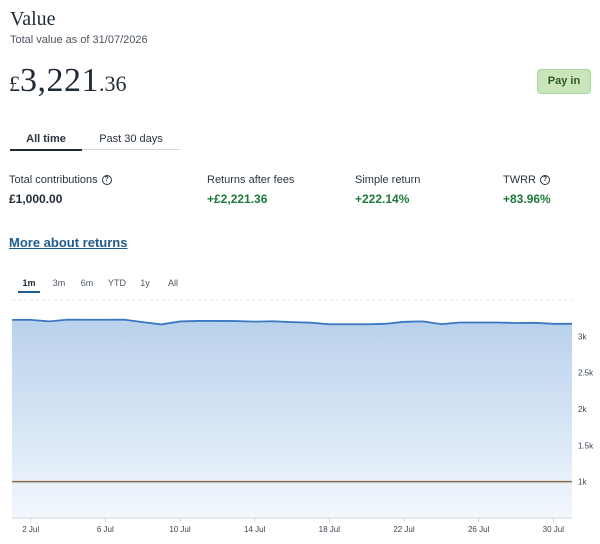 The width and height of the screenshot is (600, 544). What do you see at coordinates (251, 180) in the screenshot?
I see `stat-label: Returns after fees` at bounding box center [251, 180].